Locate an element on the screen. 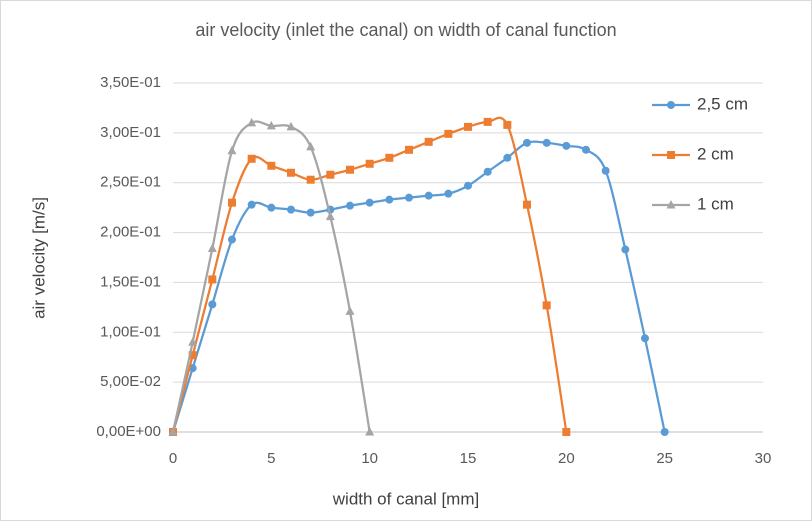 The width and height of the screenshot is (812, 521). x-axis-label: width of canal [mm] is located at coordinates (405, 498).